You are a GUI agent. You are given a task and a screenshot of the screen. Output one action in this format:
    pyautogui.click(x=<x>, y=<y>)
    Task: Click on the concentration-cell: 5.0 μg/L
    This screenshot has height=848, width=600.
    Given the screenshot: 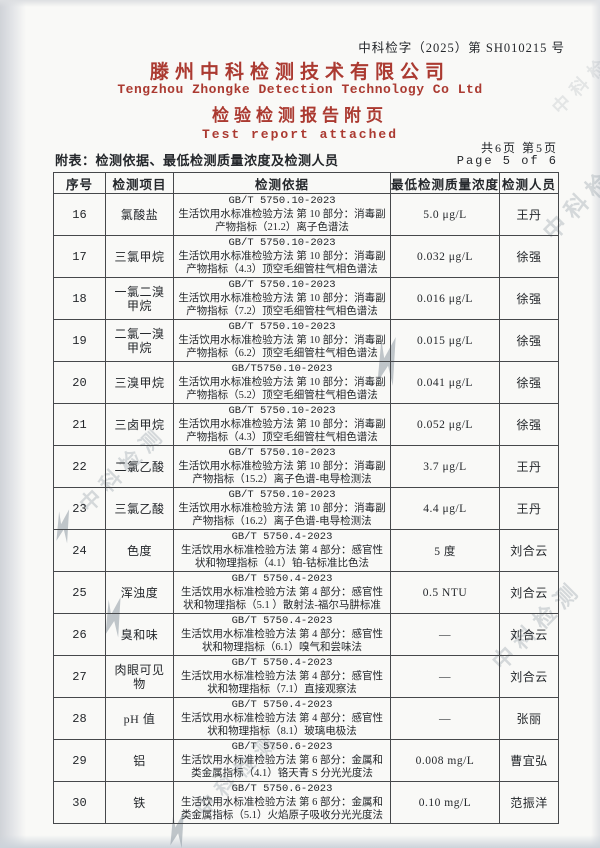 What is the action you would take?
    pyautogui.click(x=445, y=214)
    